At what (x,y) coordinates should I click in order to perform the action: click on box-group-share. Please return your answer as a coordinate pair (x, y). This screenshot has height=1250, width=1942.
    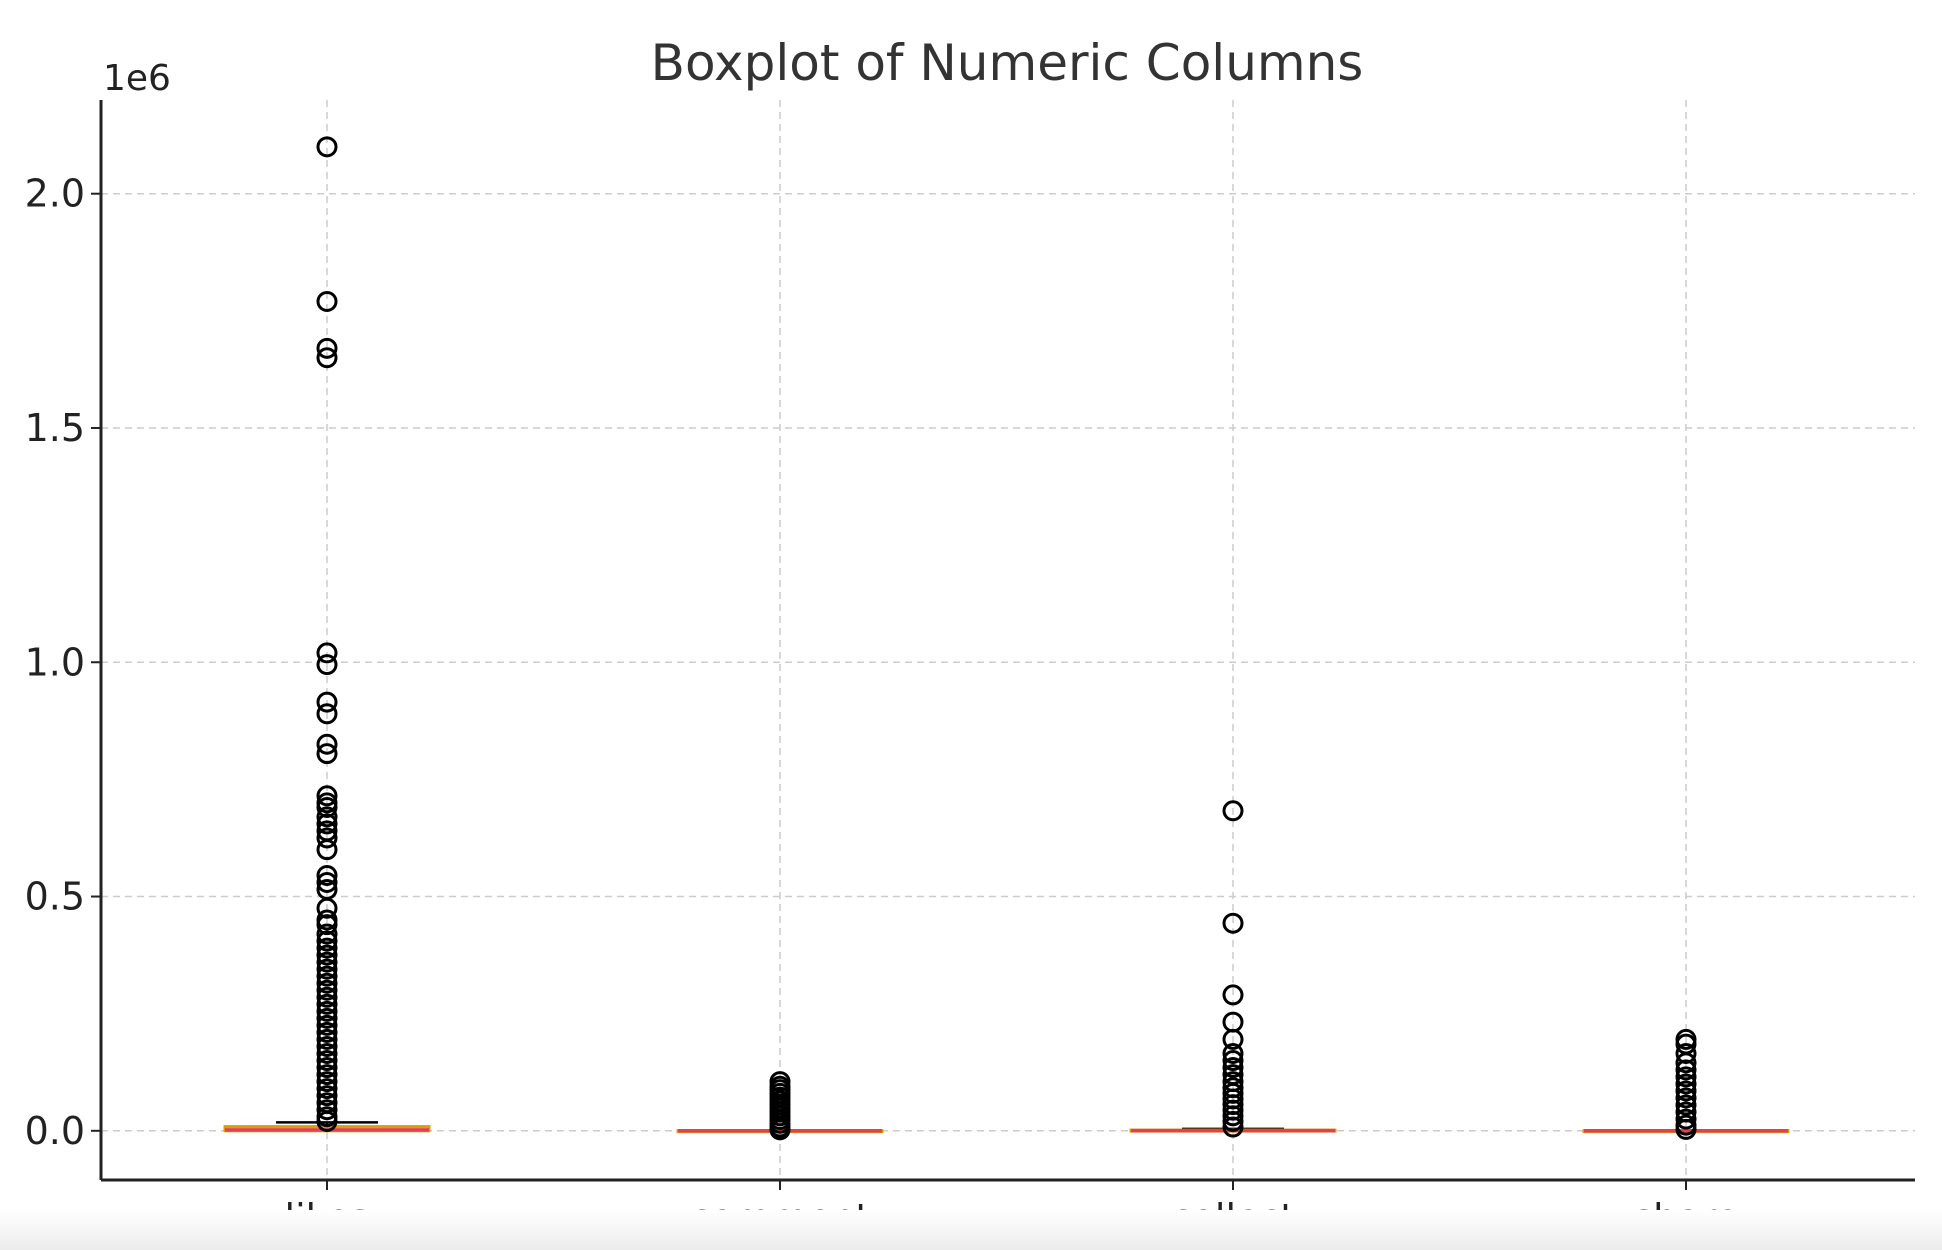
    Looking at the image, I should click on (1686, 1084).